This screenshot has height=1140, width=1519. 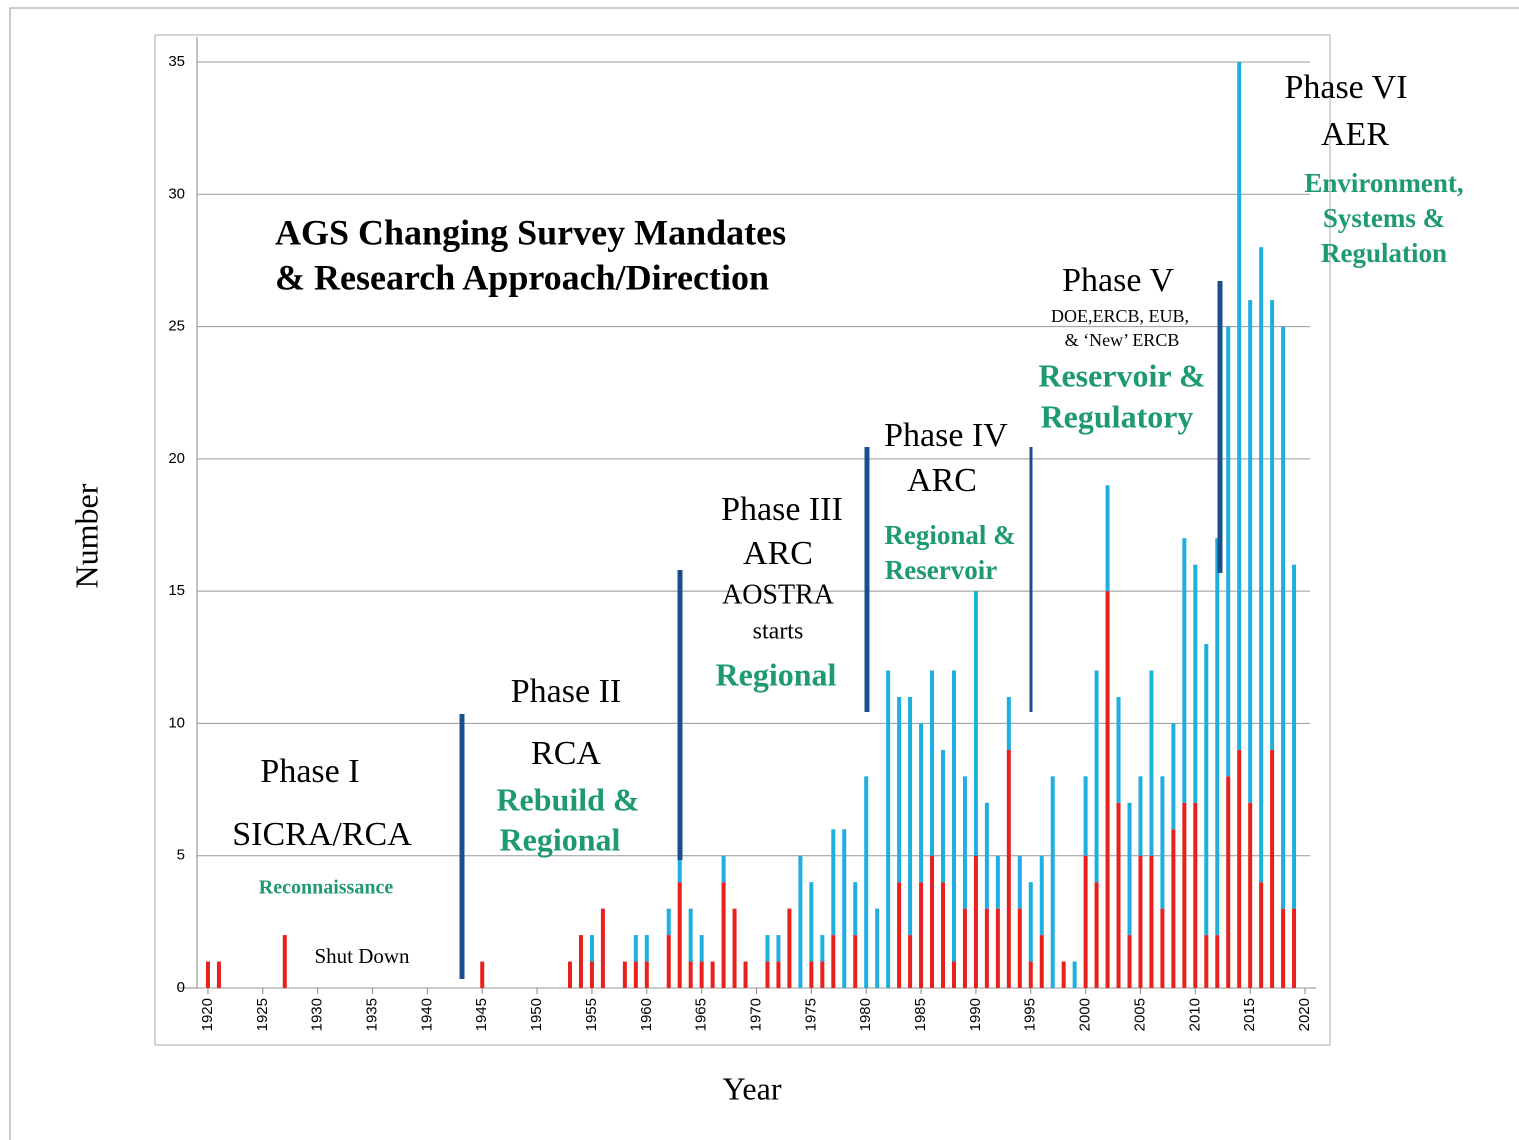 What do you see at coordinates (176, 61) in the screenshot?
I see `y-tick-label: 35` at bounding box center [176, 61].